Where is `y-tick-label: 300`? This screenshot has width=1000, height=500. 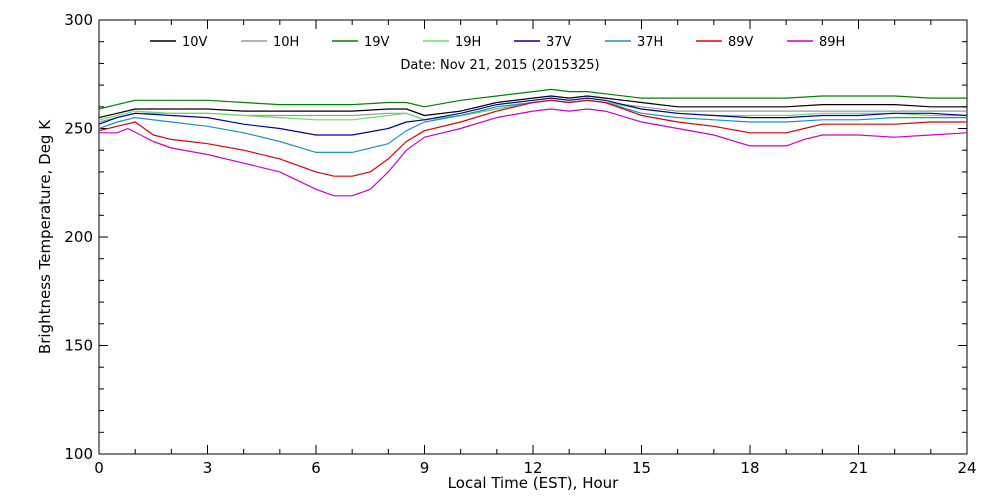
y-tick-label: 300 is located at coordinates (78, 20).